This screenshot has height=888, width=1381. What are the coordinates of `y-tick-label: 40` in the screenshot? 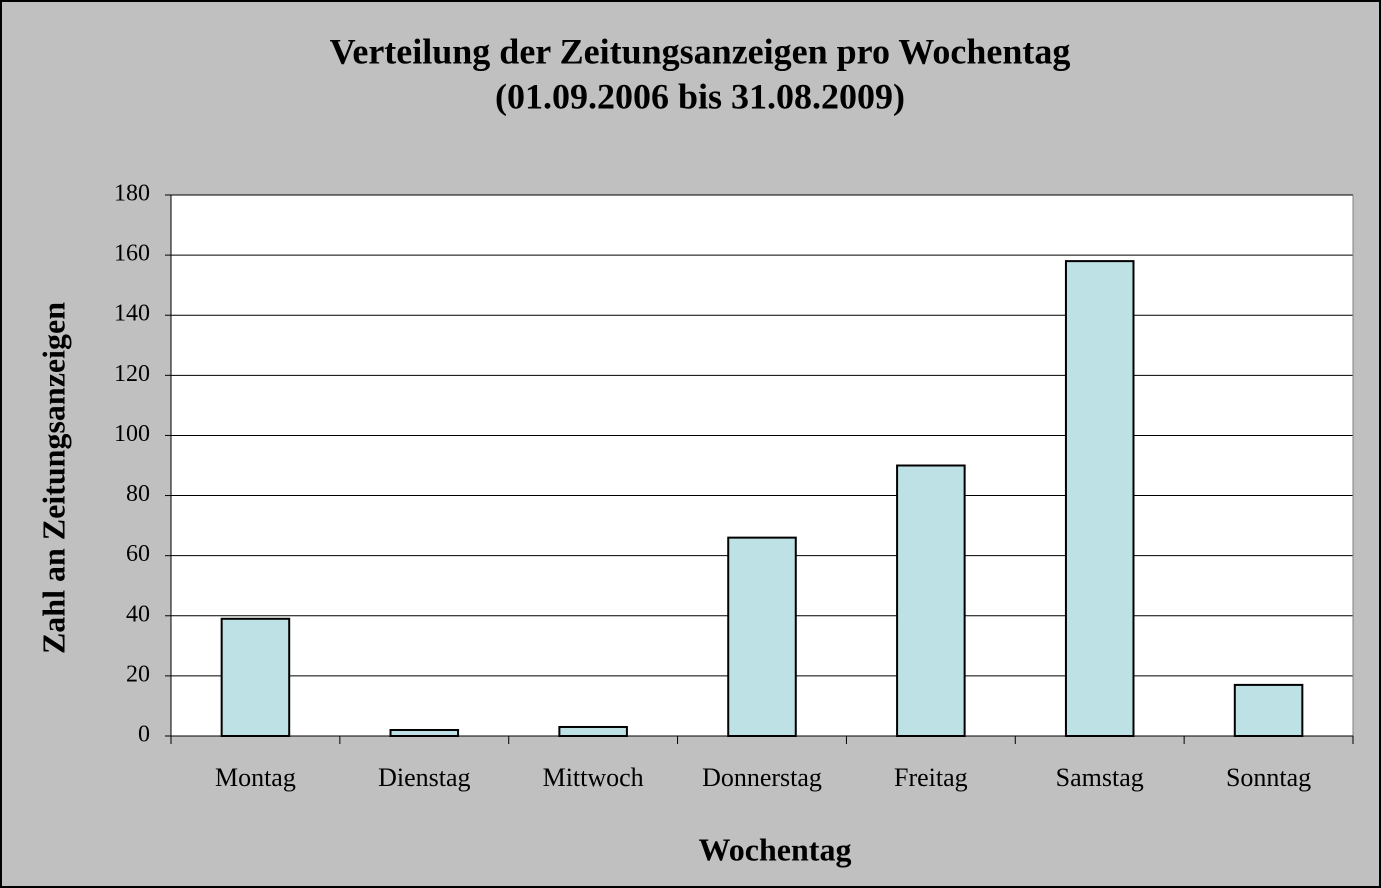 It's located at (138, 614).